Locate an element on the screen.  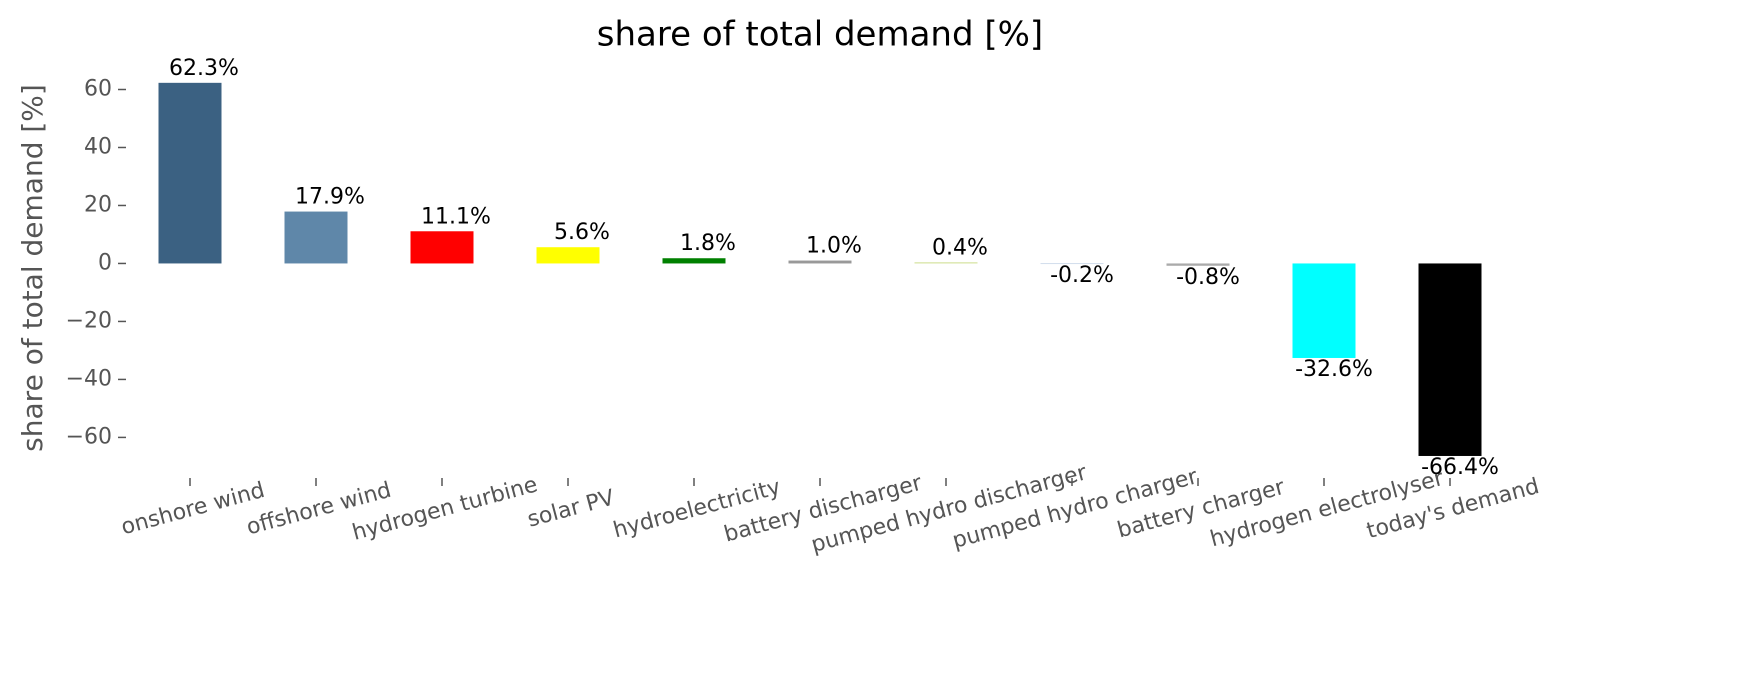
y-tick-label: −60 is located at coordinates (89, 436).